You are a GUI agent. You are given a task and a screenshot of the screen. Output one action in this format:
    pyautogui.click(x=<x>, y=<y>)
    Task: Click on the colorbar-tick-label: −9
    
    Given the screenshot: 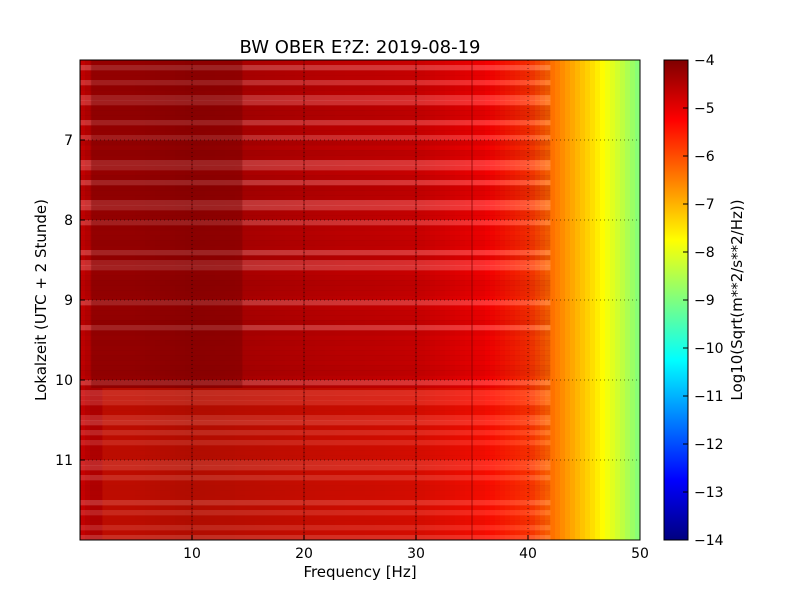 What is the action you would take?
    pyautogui.click(x=704, y=301)
    